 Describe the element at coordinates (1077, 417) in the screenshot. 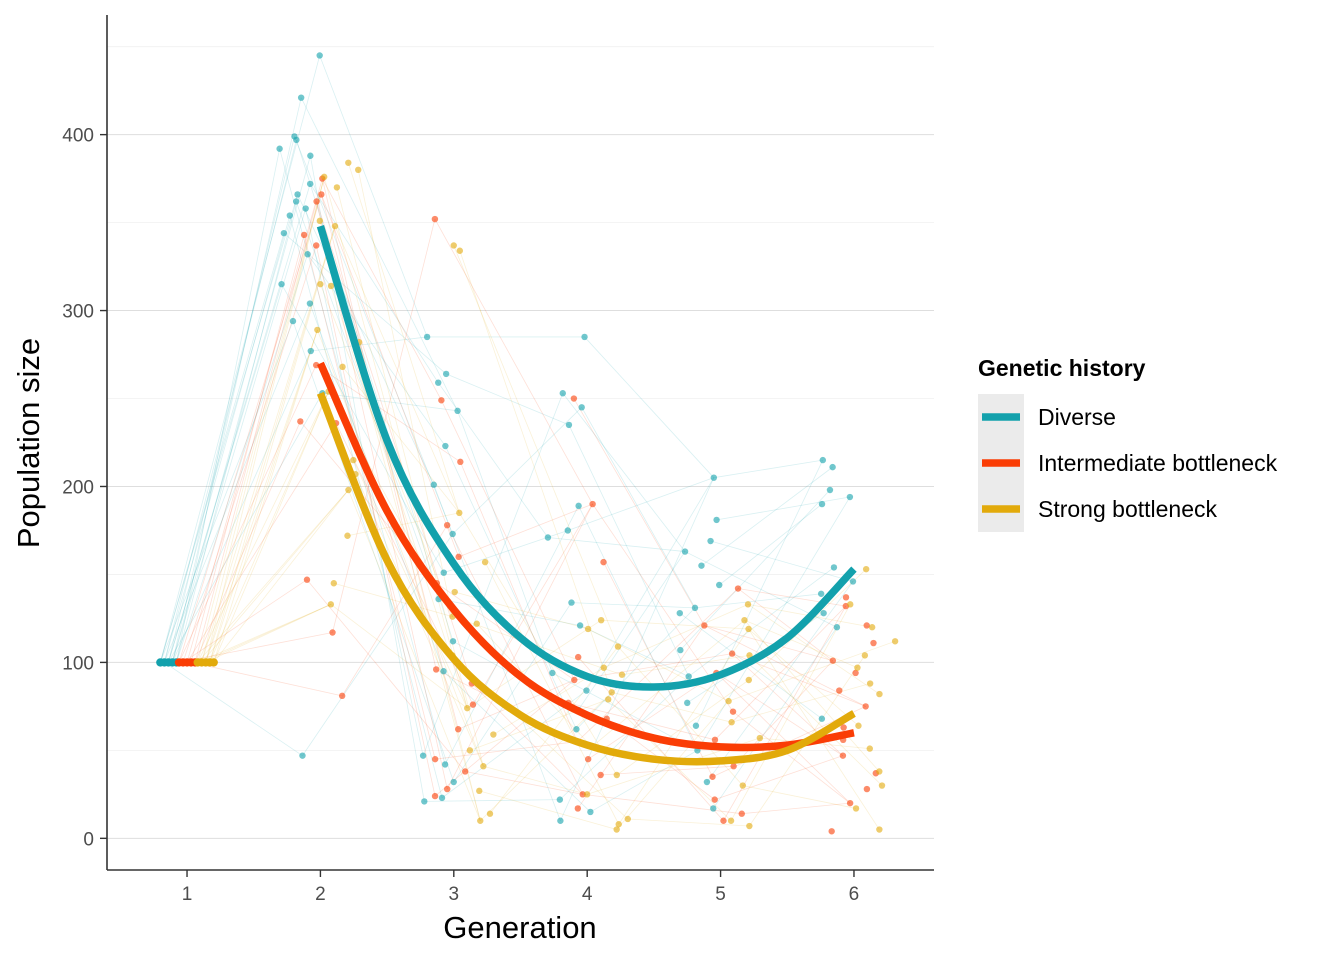

I see `legend-label: Diverse` at that location.